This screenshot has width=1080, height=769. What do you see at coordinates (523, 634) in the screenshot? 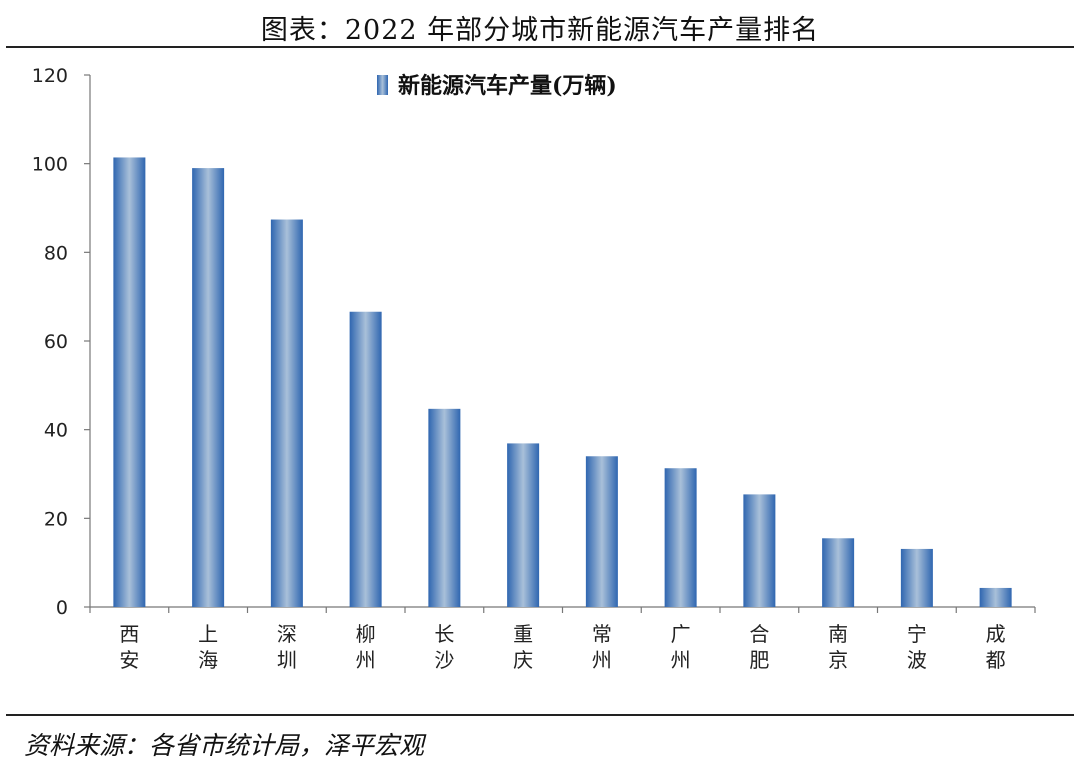
I see `x-category-label: 重` at bounding box center [523, 634].